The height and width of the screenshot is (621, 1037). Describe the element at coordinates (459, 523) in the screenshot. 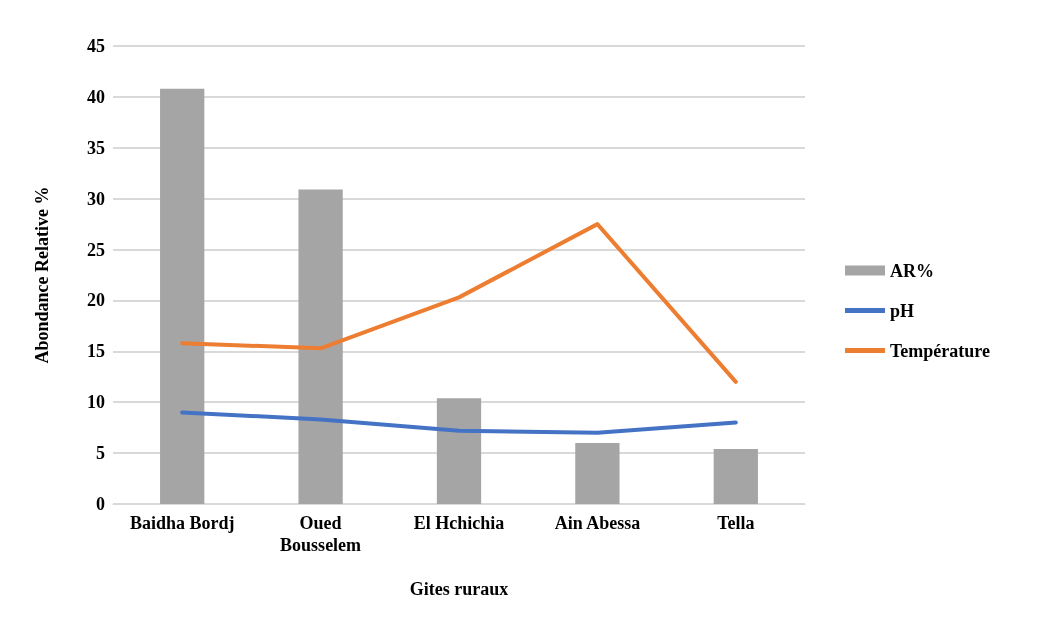

I see `x-tick-label: El Hchichia` at that location.